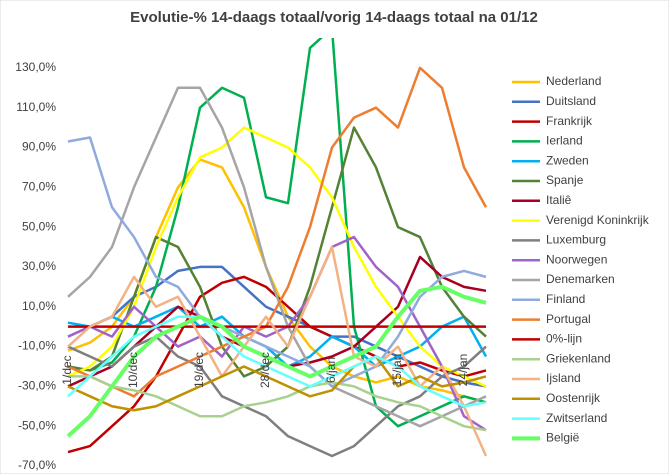 This screenshot has height=474, width=669. I want to click on y-tick-label: -70,0%, so click(37, 465).